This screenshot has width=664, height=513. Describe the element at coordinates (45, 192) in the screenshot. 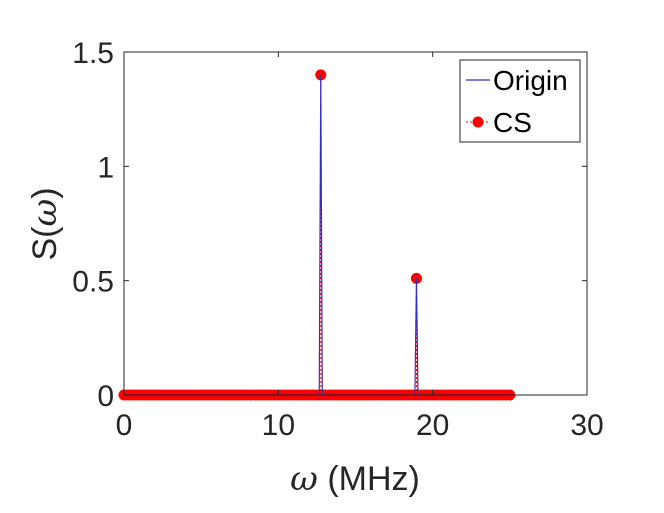

I see `y-axis-label-suffix: )` at that location.